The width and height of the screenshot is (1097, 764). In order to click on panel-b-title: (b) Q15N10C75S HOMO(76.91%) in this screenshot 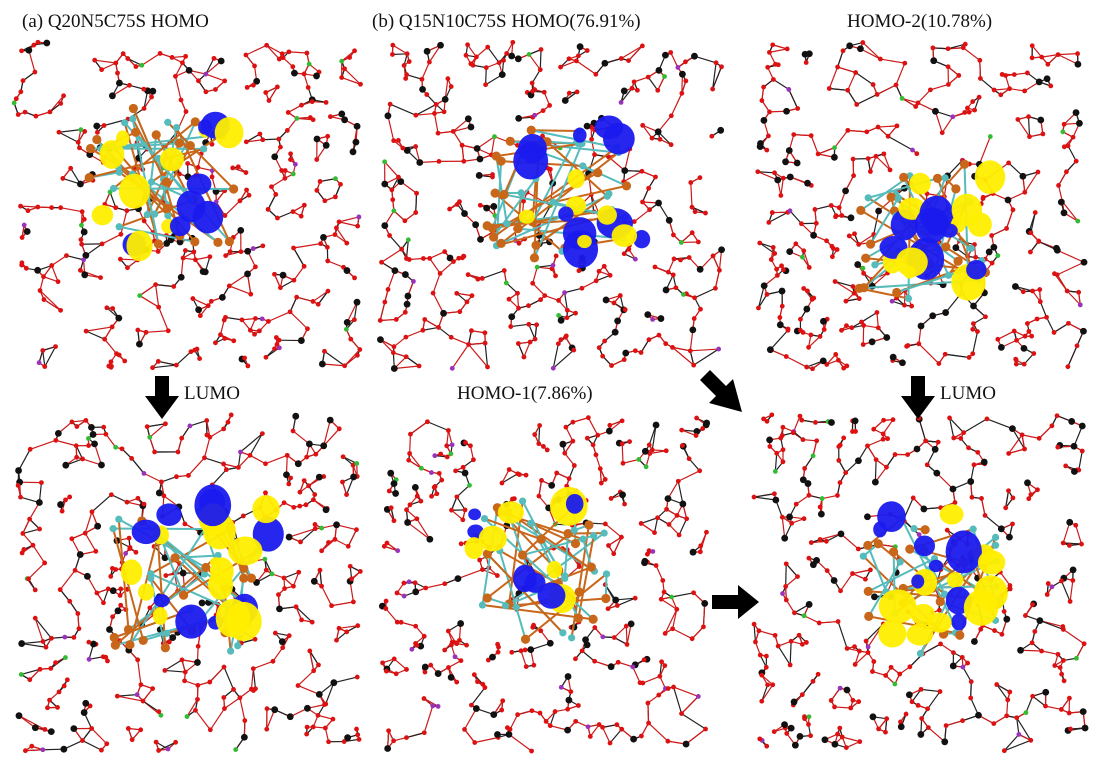, I will do `click(506, 21)`.